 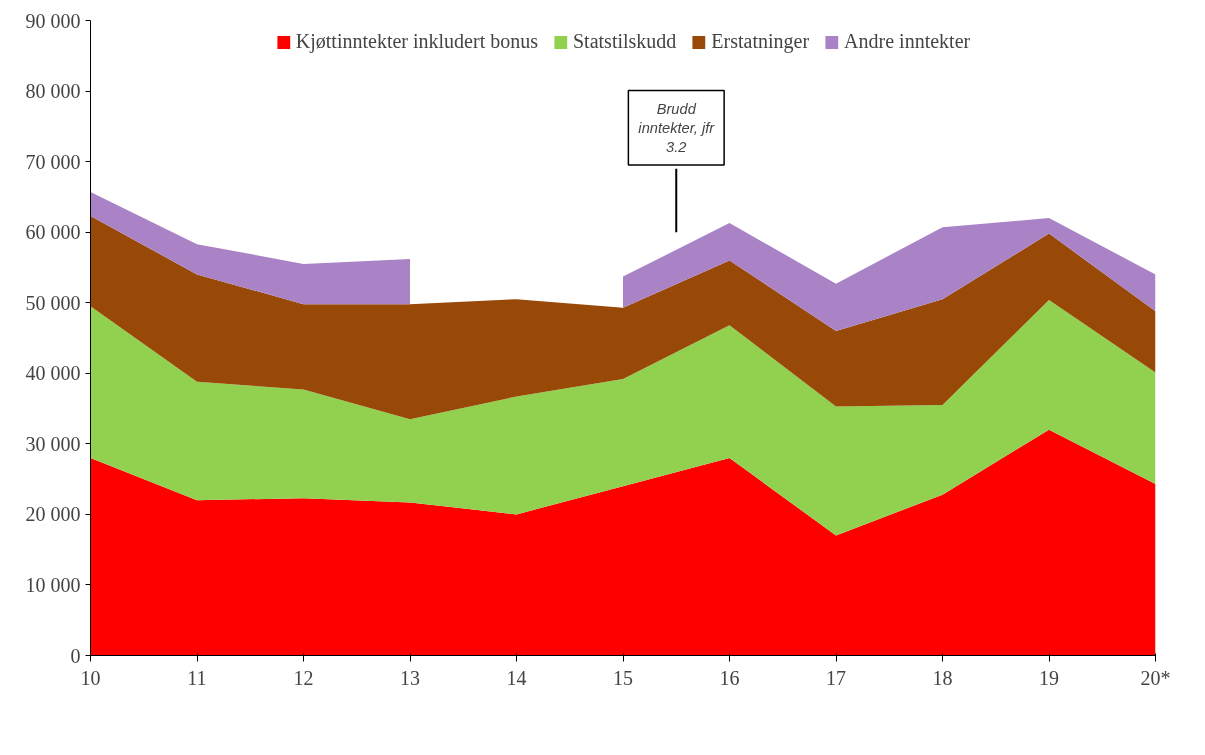 I want to click on x-tick-label: 19, so click(x=1049, y=677).